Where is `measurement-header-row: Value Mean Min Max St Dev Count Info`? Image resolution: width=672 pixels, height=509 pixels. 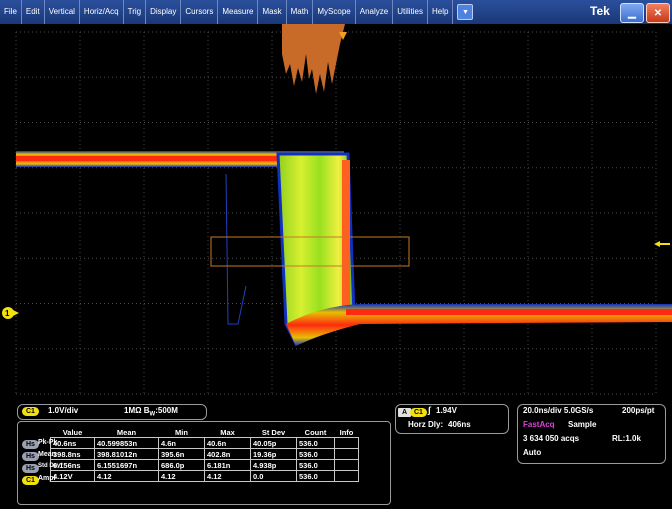
measurement-header-row: Value Mean Min Max St Dev Count Info is located at coordinates (205, 432).